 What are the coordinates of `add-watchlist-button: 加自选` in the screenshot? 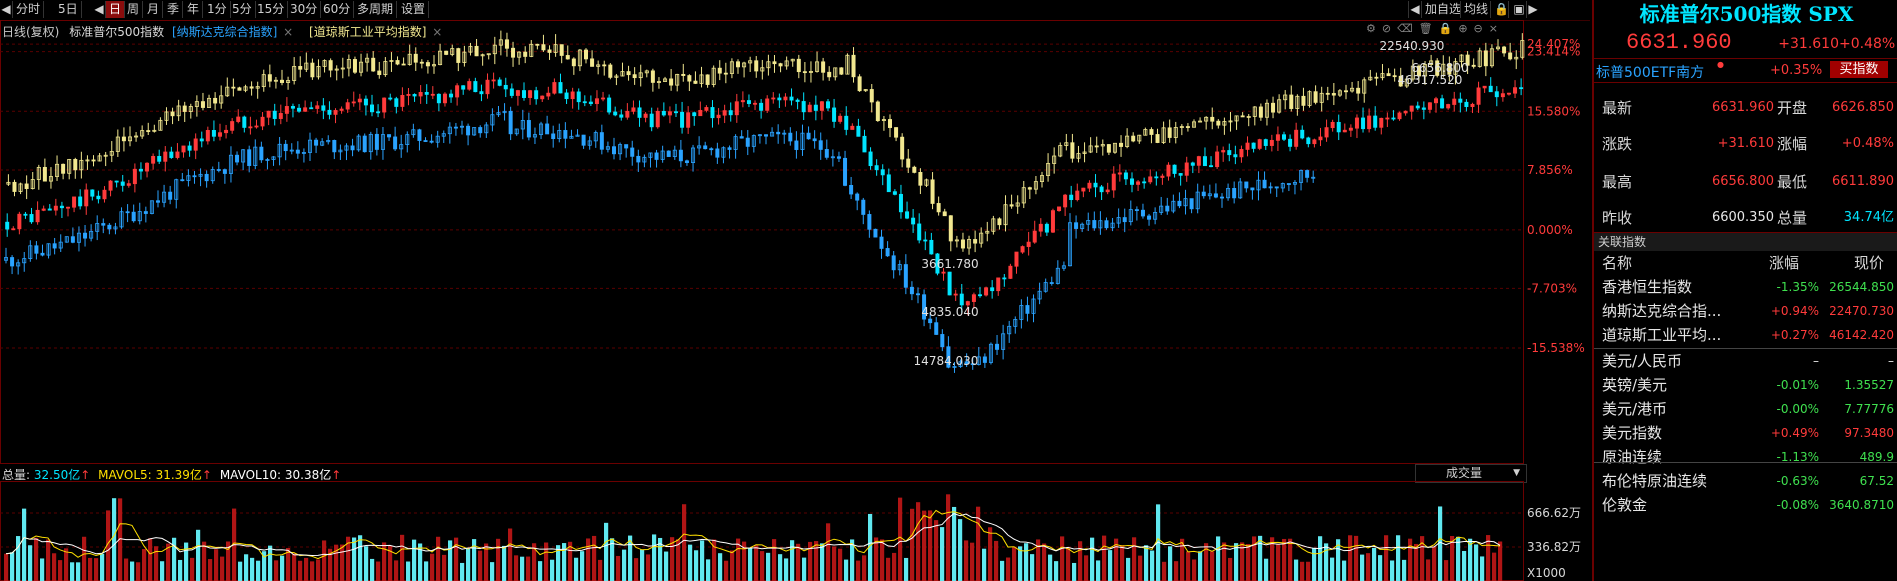 It's located at (1442, 9).